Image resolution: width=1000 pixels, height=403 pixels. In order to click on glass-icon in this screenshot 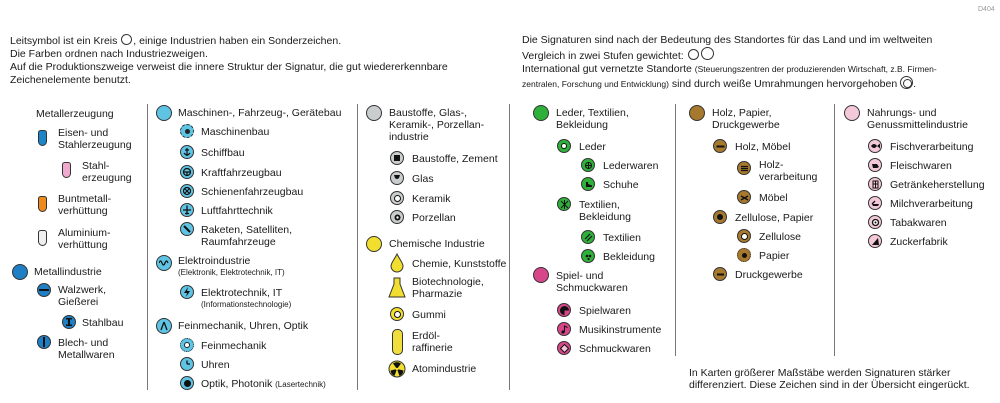, I will do `click(397, 178)`.